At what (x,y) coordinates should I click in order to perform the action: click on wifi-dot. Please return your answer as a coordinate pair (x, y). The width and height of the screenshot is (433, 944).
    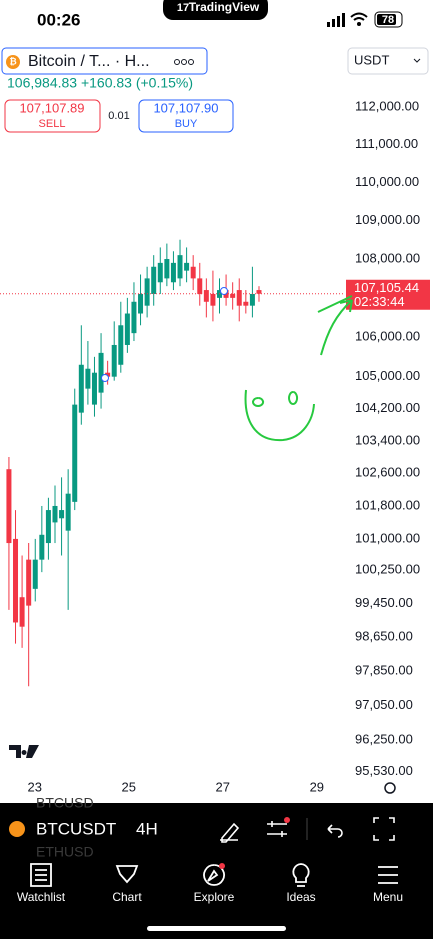
    Looking at the image, I should click on (359, 24).